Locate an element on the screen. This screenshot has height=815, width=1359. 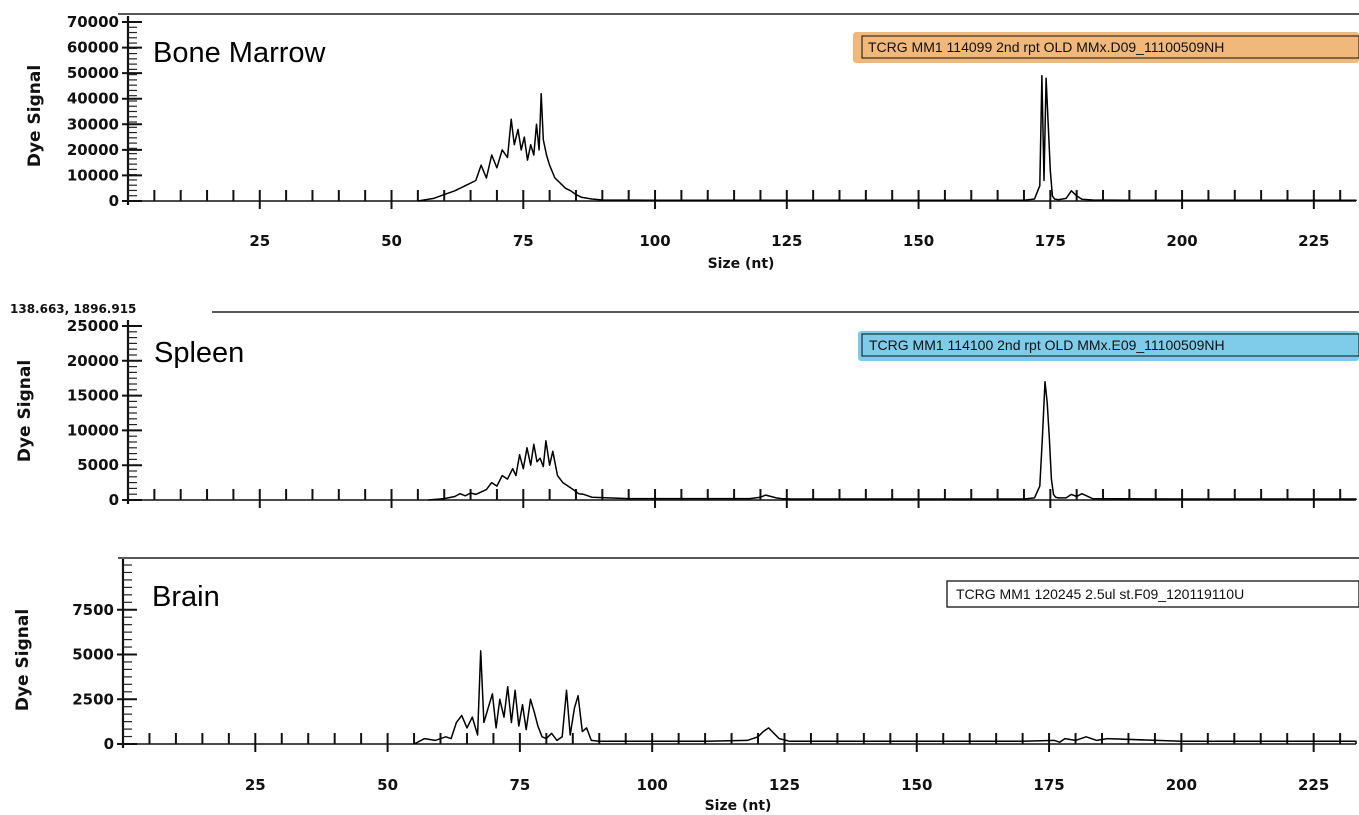
sample-name-tag: TCRG MM1 120245 2.5ul st.F09_120119110U is located at coordinates (1153, 594).